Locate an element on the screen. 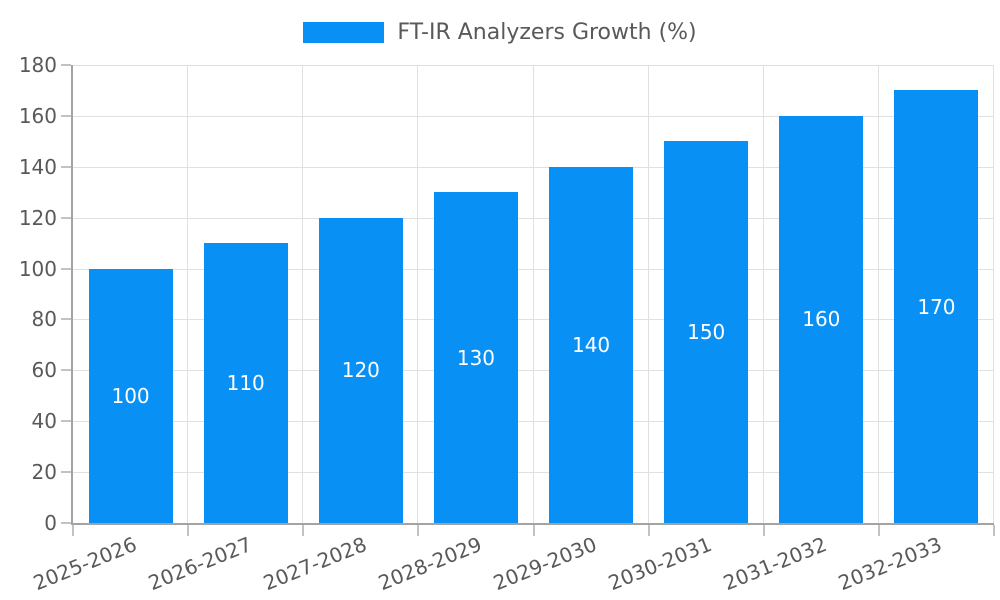 The height and width of the screenshot is (600, 1000). bar: 150 is located at coordinates (706, 332).